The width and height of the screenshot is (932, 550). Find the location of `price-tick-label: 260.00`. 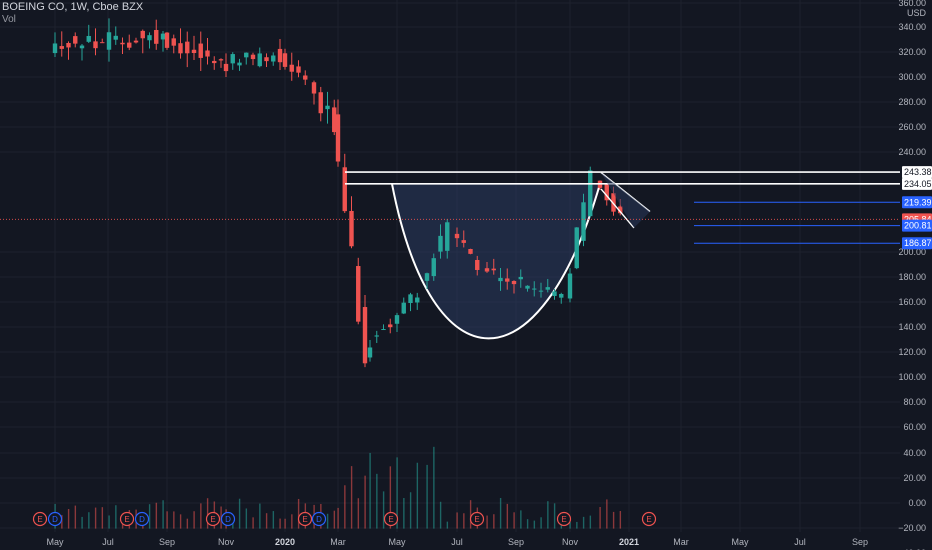

price-tick-label: 260.00 is located at coordinates (912, 127).